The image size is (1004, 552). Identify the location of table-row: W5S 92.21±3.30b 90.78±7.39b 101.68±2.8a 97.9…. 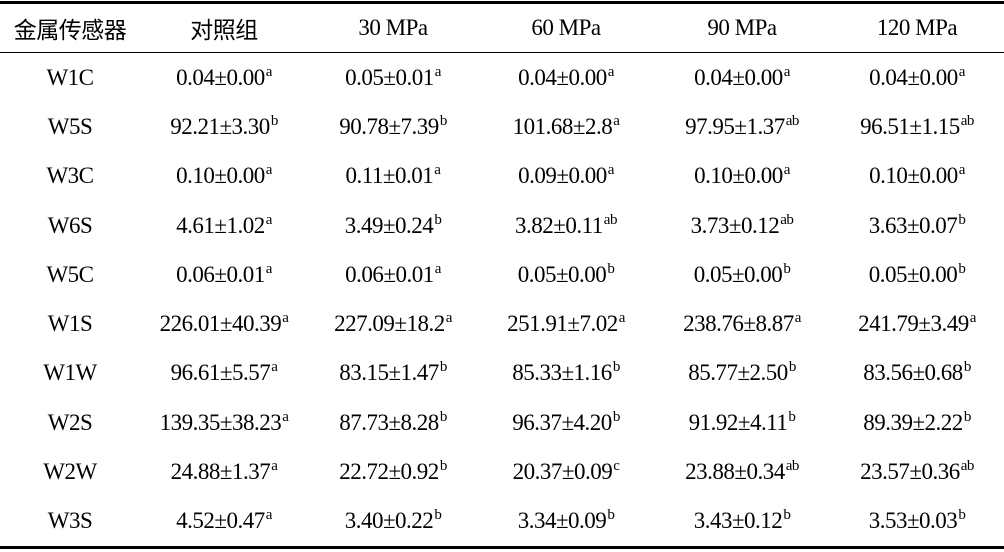
(502, 126).